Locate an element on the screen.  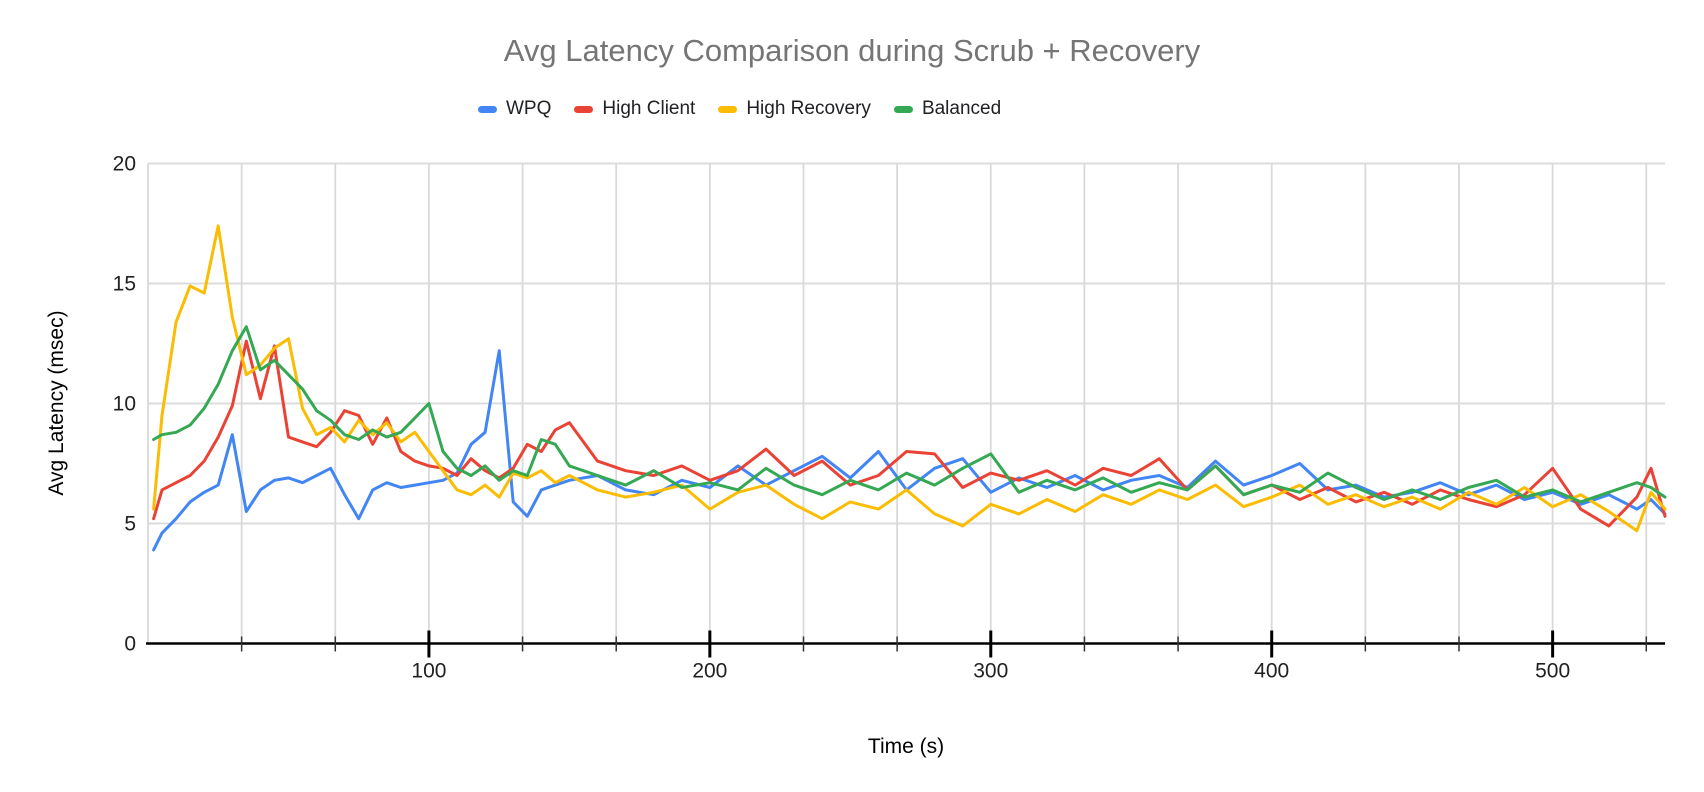
x-tick-labels: 100 200 300 400 500 is located at coordinates (990, 671).